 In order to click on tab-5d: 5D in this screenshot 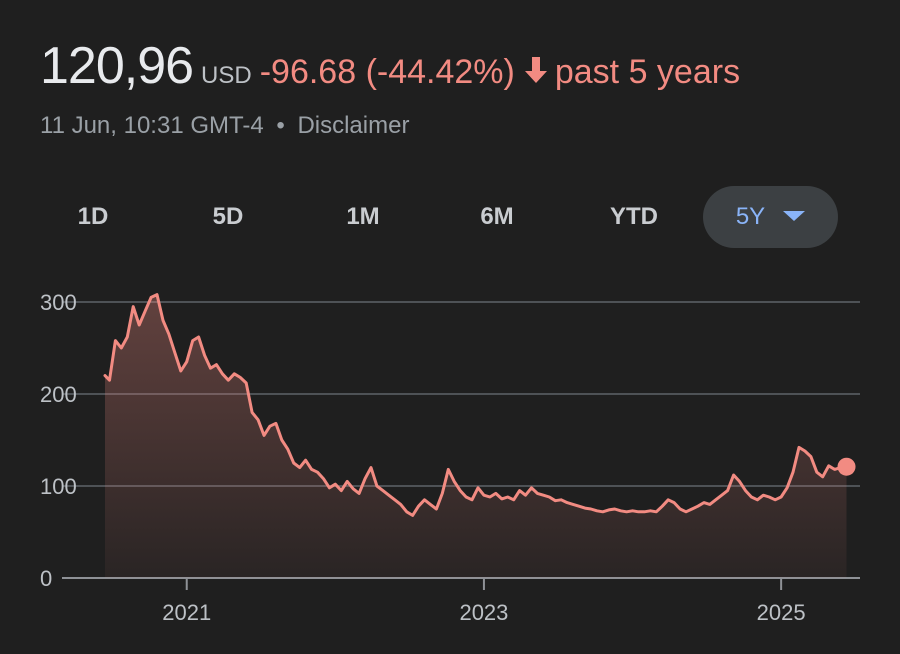, I will do `click(228, 217)`.